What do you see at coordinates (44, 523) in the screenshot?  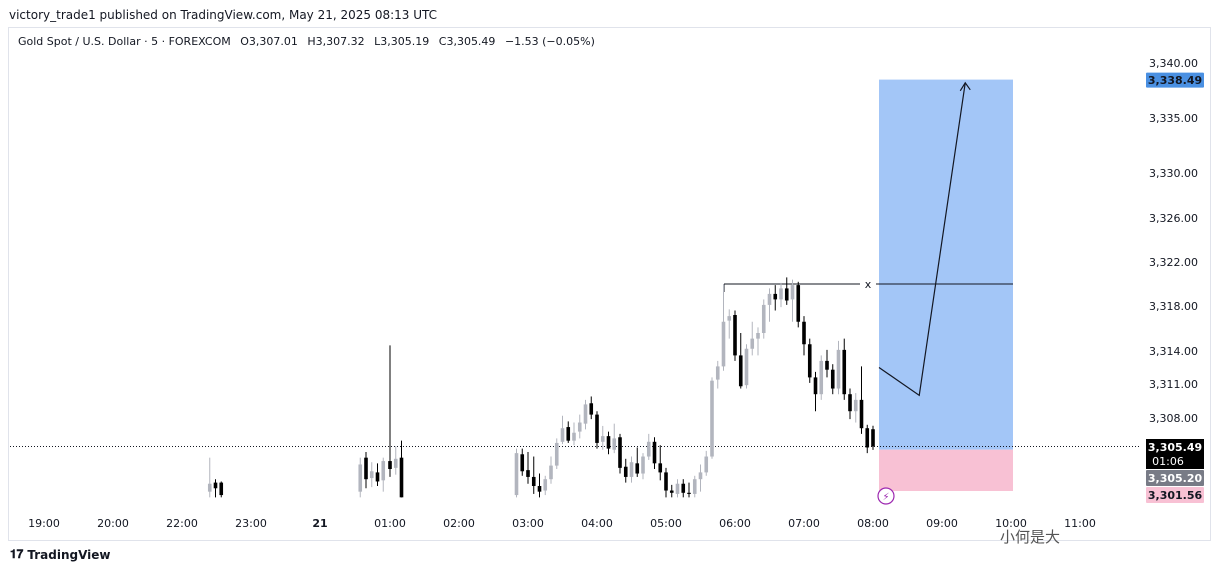 I see `x-tick-label: 19:00` at bounding box center [44, 523].